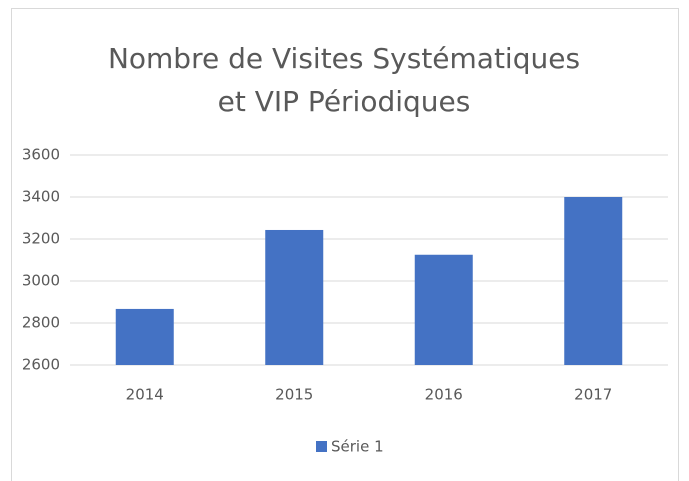 Image resolution: width=689 pixels, height=481 pixels. I want to click on y-tick-label: 2800, so click(41, 323).